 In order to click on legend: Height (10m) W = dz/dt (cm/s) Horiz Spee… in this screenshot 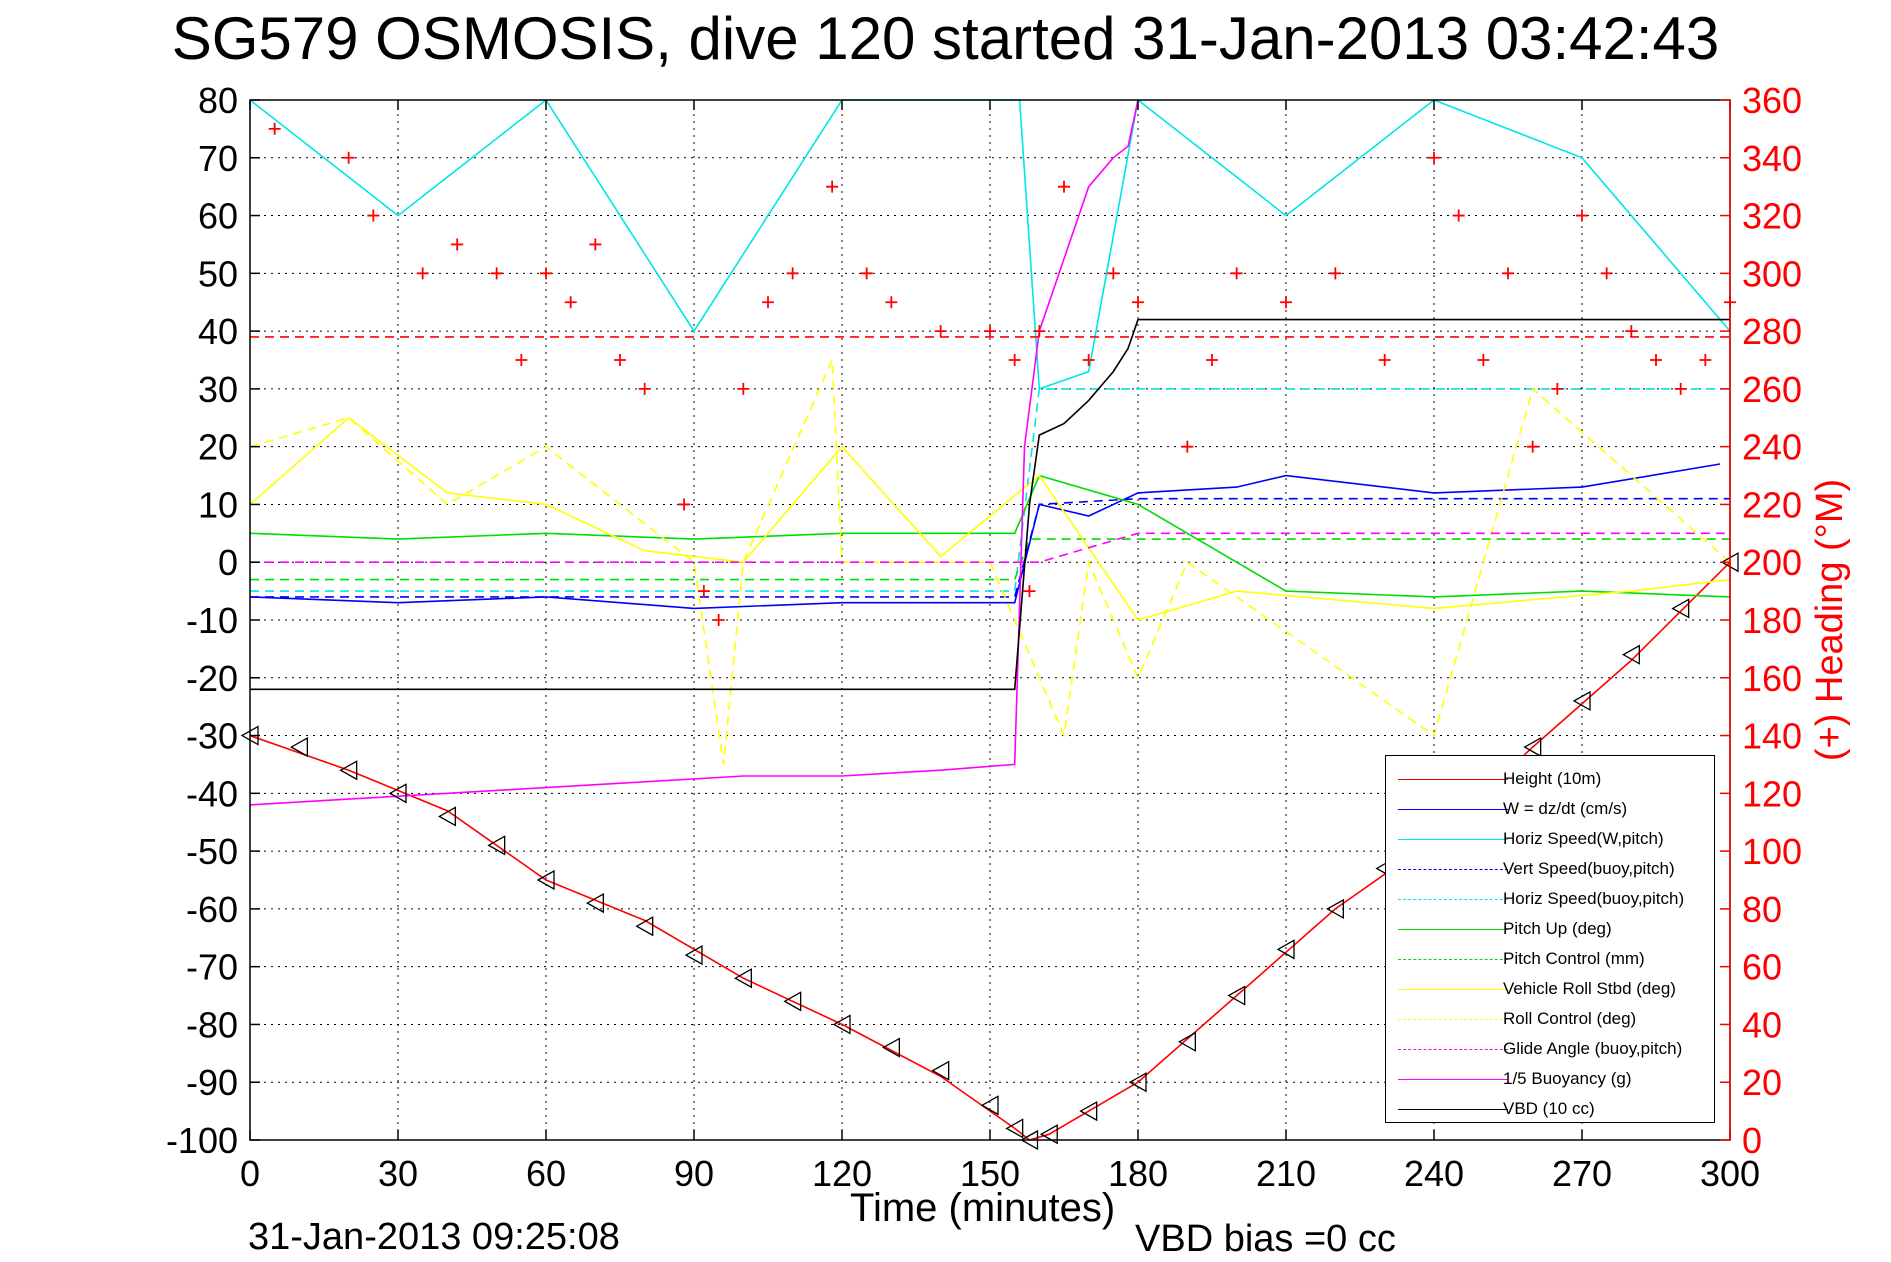, I will do `click(1550, 939)`.